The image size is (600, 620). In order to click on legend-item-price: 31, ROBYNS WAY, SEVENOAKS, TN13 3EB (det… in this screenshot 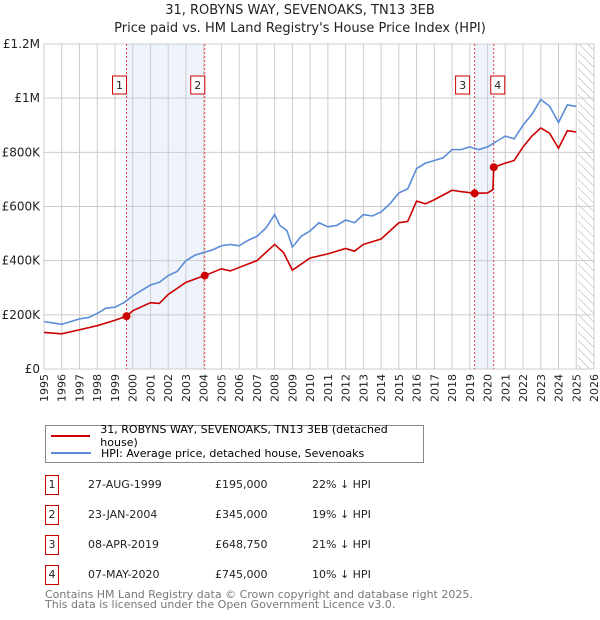, I will do `click(237, 436)`.